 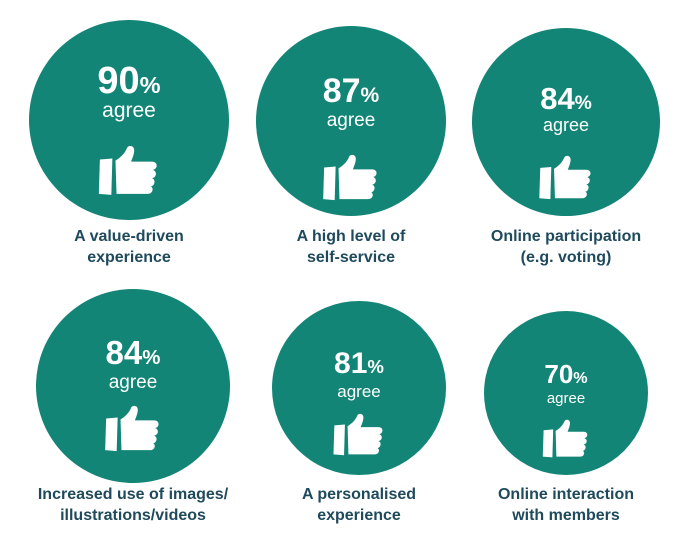 What do you see at coordinates (565, 505) in the screenshot?
I see `stat-label: Online interaction with members` at bounding box center [565, 505].